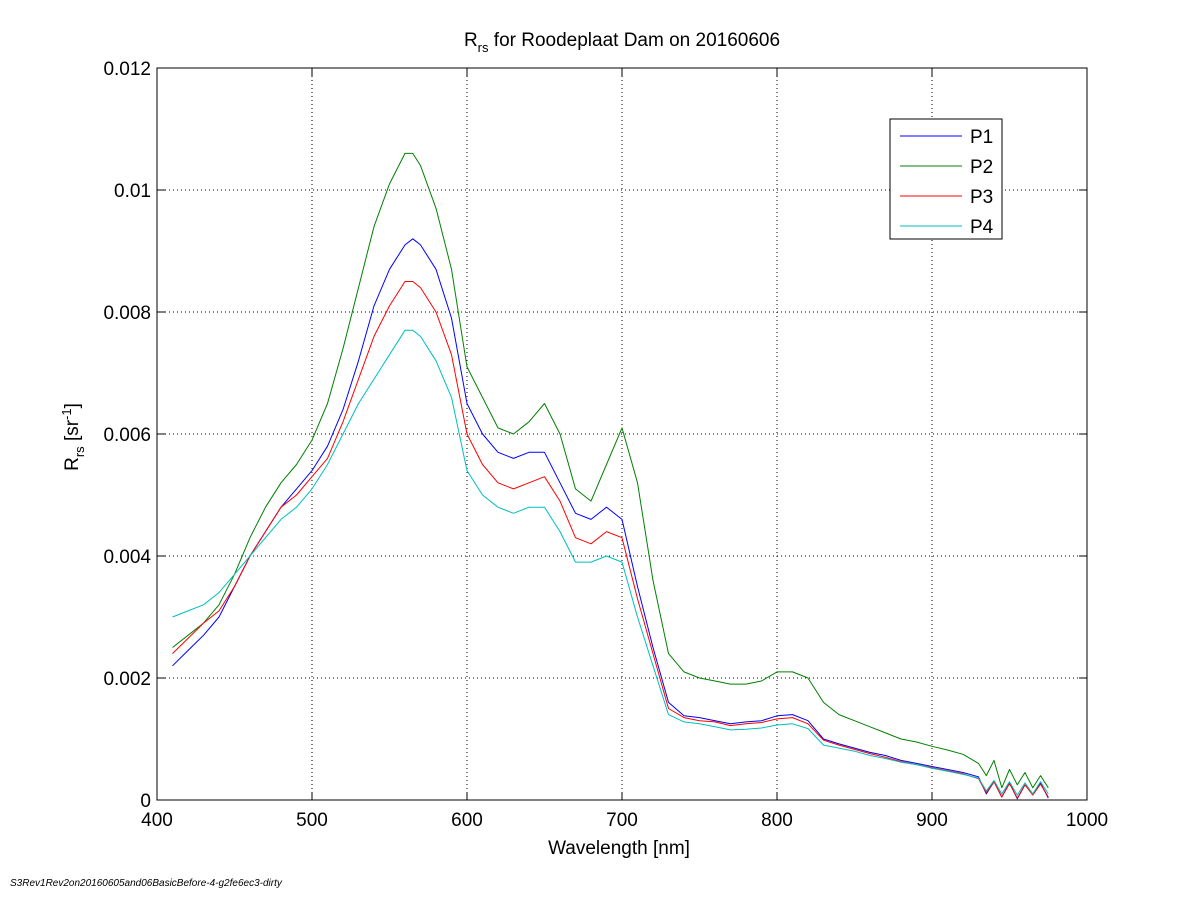  Describe the element at coordinates (981, 167) in the screenshot. I see `legend-label: P2` at that location.